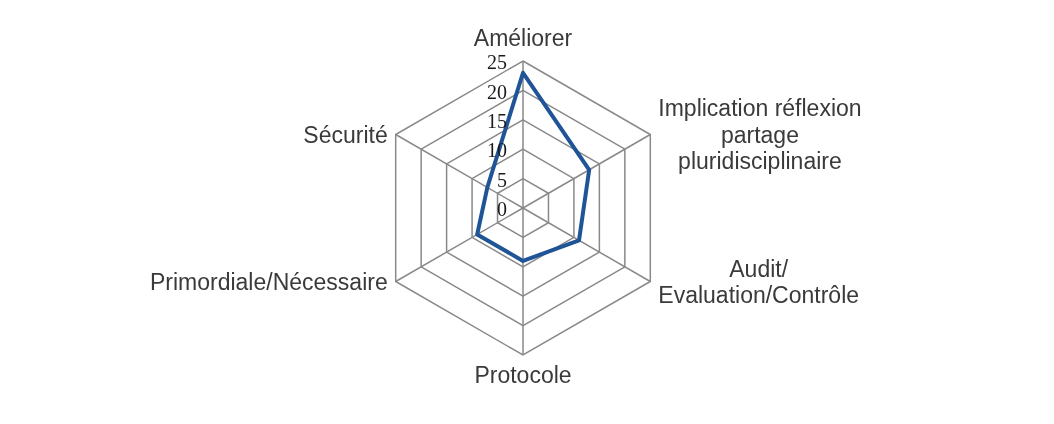  I want to click on spoke-label: Protocole, so click(523, 374).